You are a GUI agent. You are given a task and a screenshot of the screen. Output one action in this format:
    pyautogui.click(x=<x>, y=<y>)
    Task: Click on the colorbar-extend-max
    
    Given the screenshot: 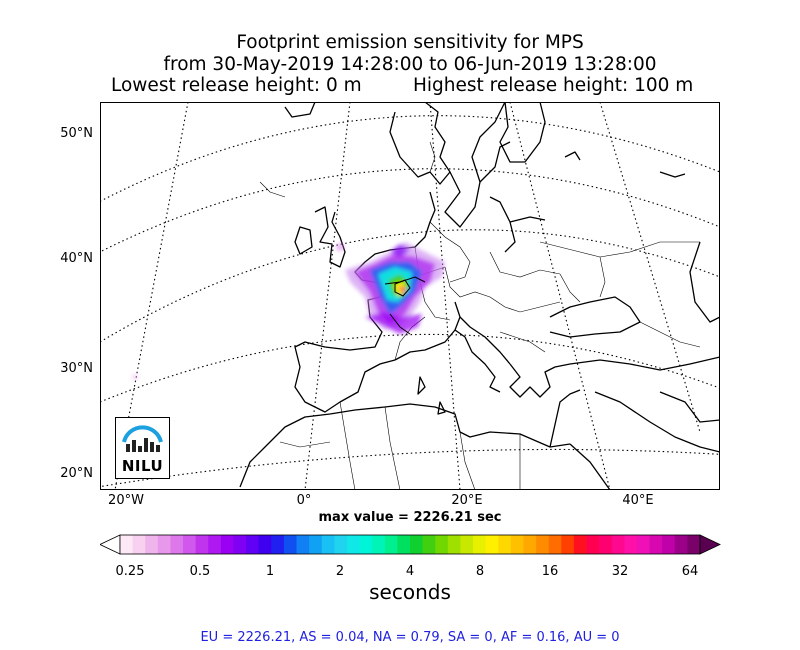 What is the action you would take?
    pyautogui.click(x=710, y=544)
    